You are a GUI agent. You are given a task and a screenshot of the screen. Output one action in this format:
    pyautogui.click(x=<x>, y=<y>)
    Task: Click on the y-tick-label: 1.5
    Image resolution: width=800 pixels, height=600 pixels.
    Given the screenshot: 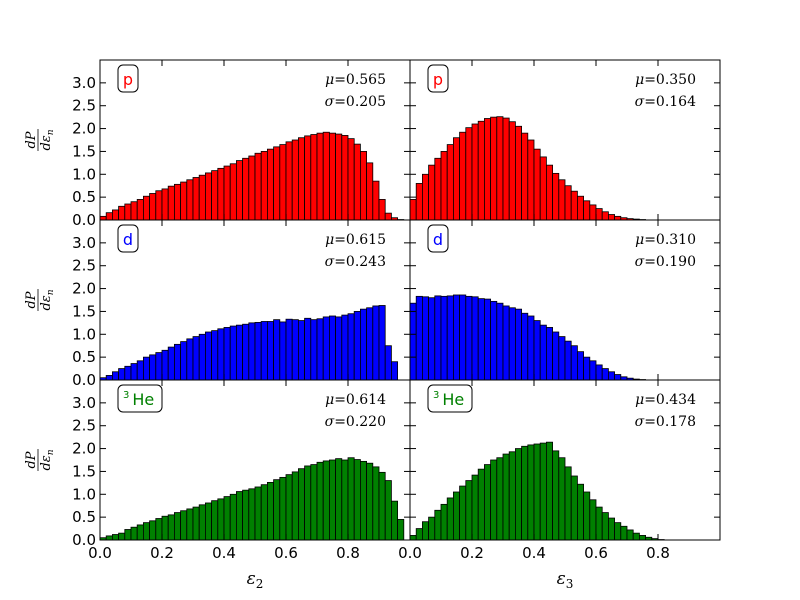 What is the action you would take?
    pyautogui.click(x=84, y=471)
    